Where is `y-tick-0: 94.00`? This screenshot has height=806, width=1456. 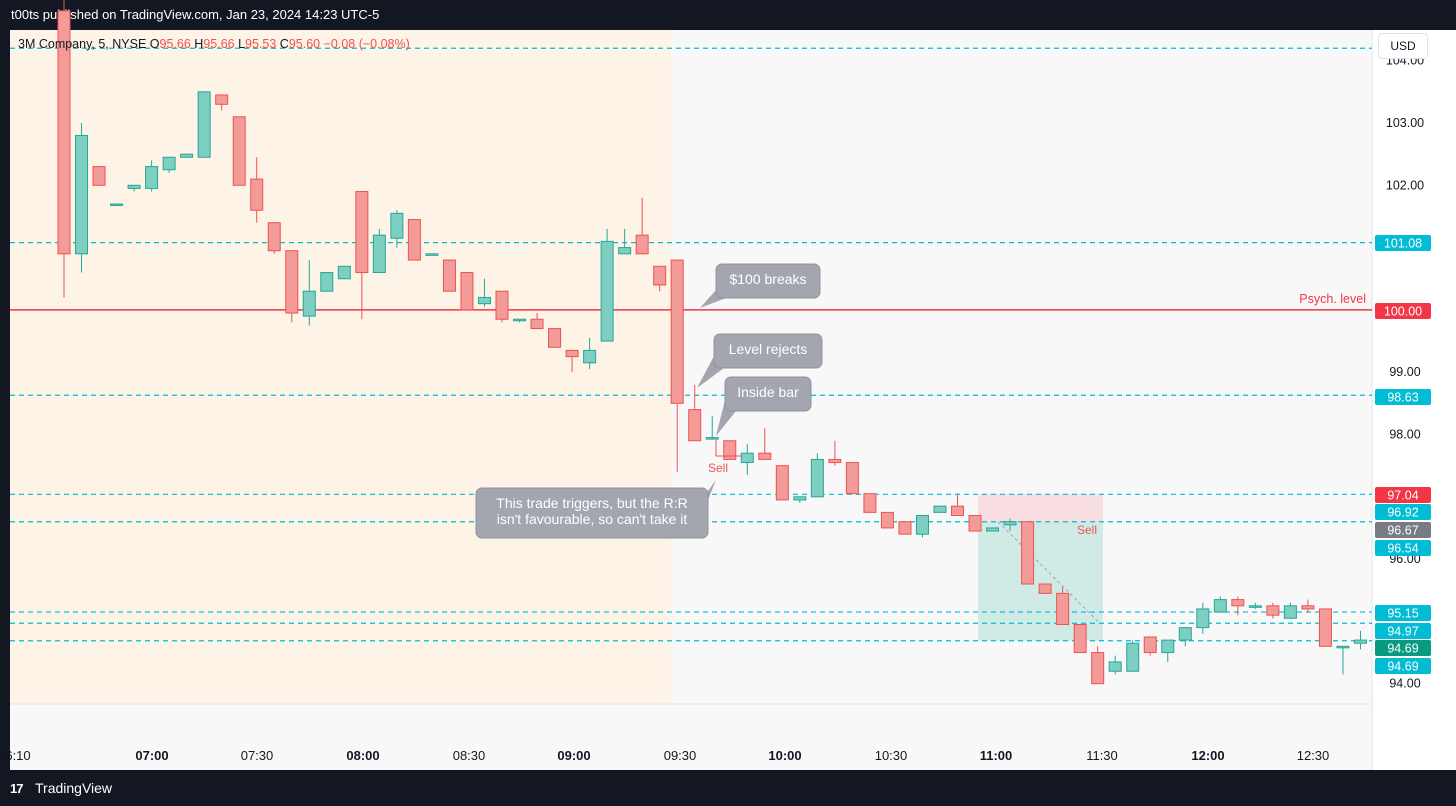
y-tick-0: 94.00 is located at coordinates (1404, 684).